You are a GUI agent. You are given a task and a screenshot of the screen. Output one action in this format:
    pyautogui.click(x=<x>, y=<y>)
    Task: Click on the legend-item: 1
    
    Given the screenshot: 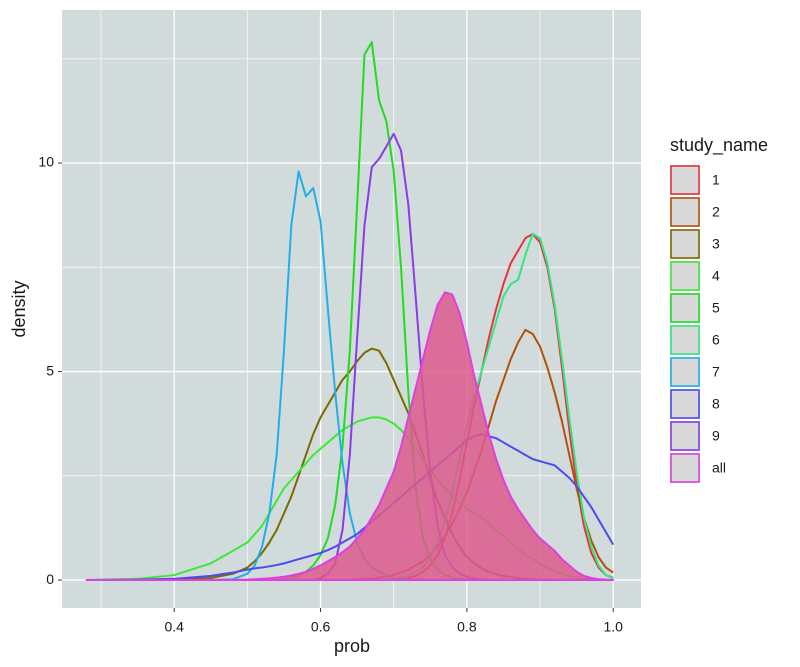 What is the action you would take?
    pyautogui.click(x=695, y=180)
    